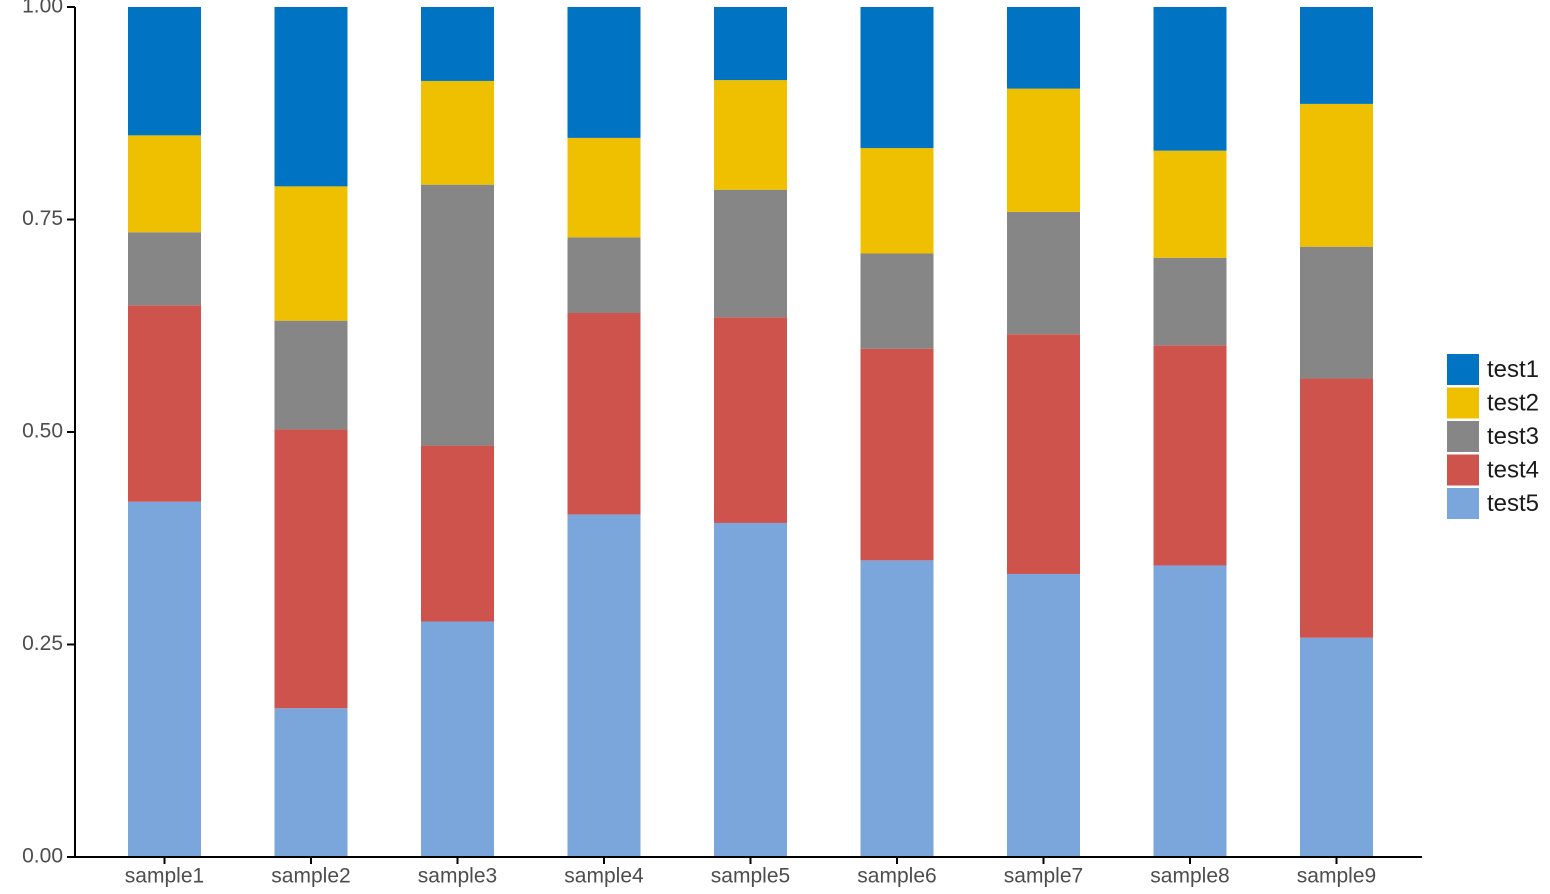 The width and height of the screenshot is (1550, 894). What do you see at coordinates (897, 708) in the screenshot?
I see `bar-segment-test5-sample6` at bounding box center [897, 708].